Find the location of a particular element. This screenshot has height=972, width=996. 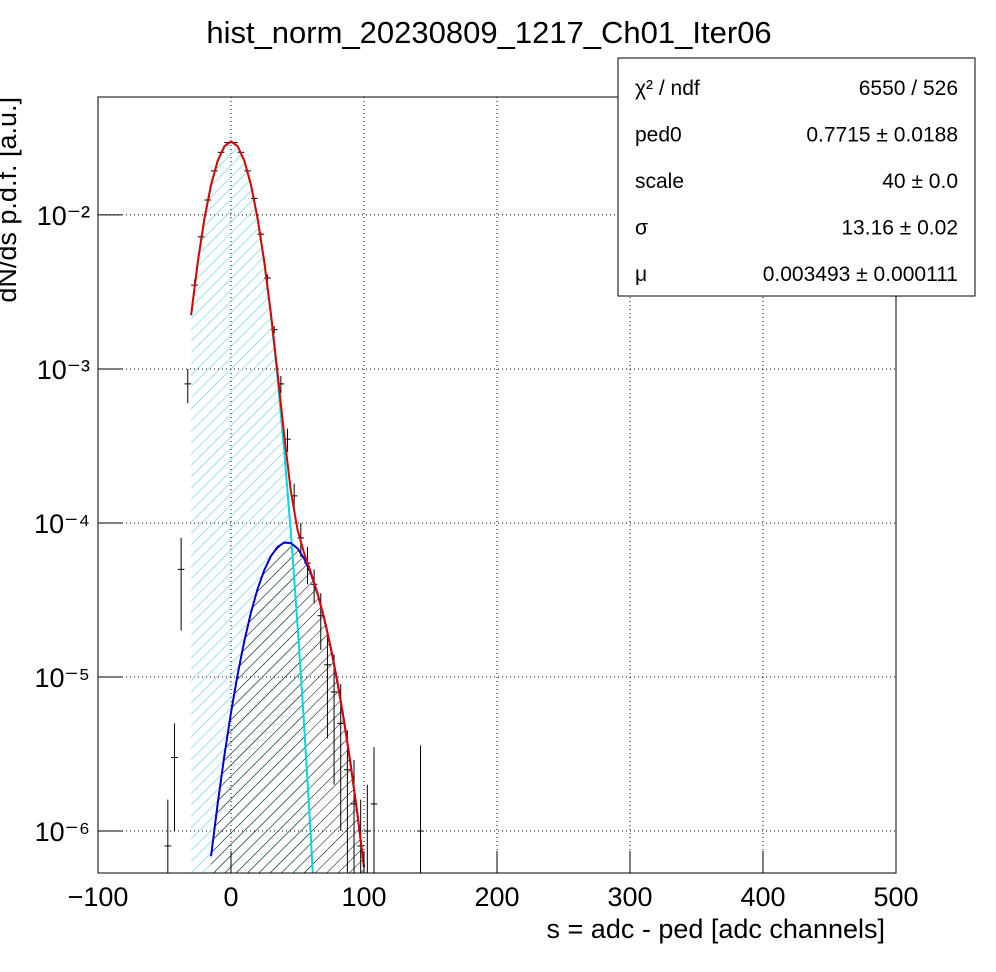

stats-name: scale is located at coordinates (659, 181).